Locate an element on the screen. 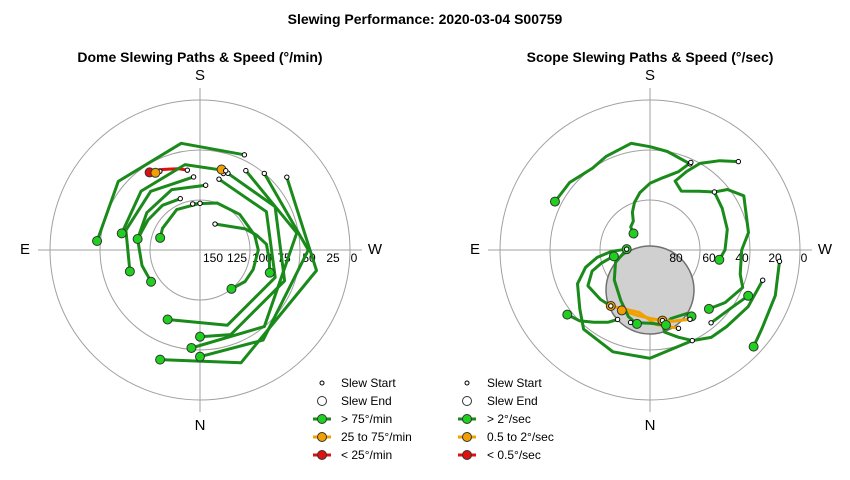 This screenshot has height=480, width=850. scope-legend-item: Slew End is located at coordinates (512, 401).